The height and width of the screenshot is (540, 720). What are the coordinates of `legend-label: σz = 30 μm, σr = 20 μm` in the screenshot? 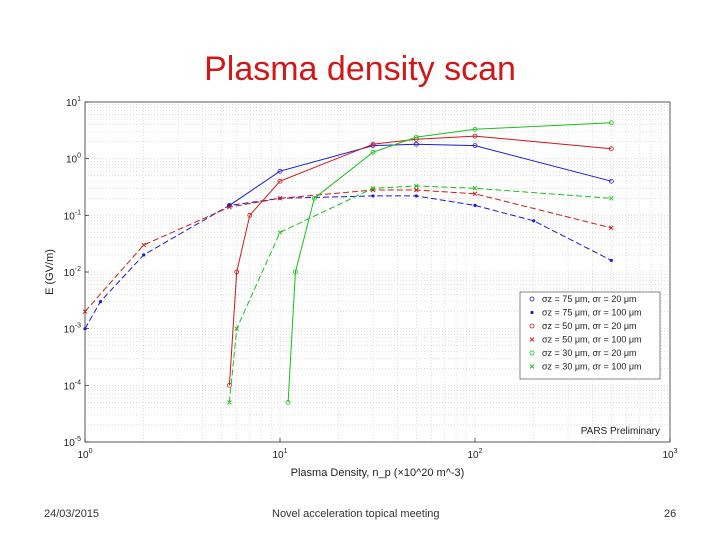 It's located at (589, 353).